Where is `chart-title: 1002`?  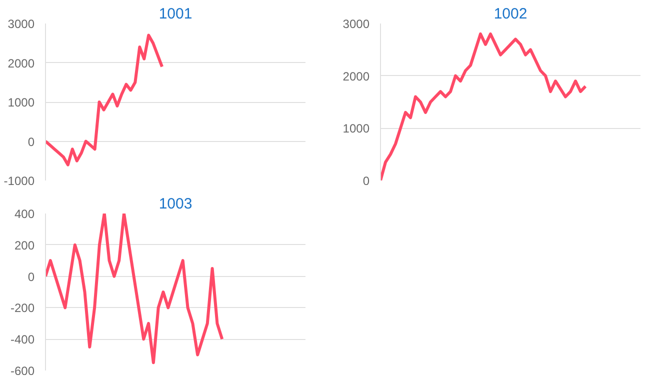
chart-title: 1002 is located at coordinates (511, 14).